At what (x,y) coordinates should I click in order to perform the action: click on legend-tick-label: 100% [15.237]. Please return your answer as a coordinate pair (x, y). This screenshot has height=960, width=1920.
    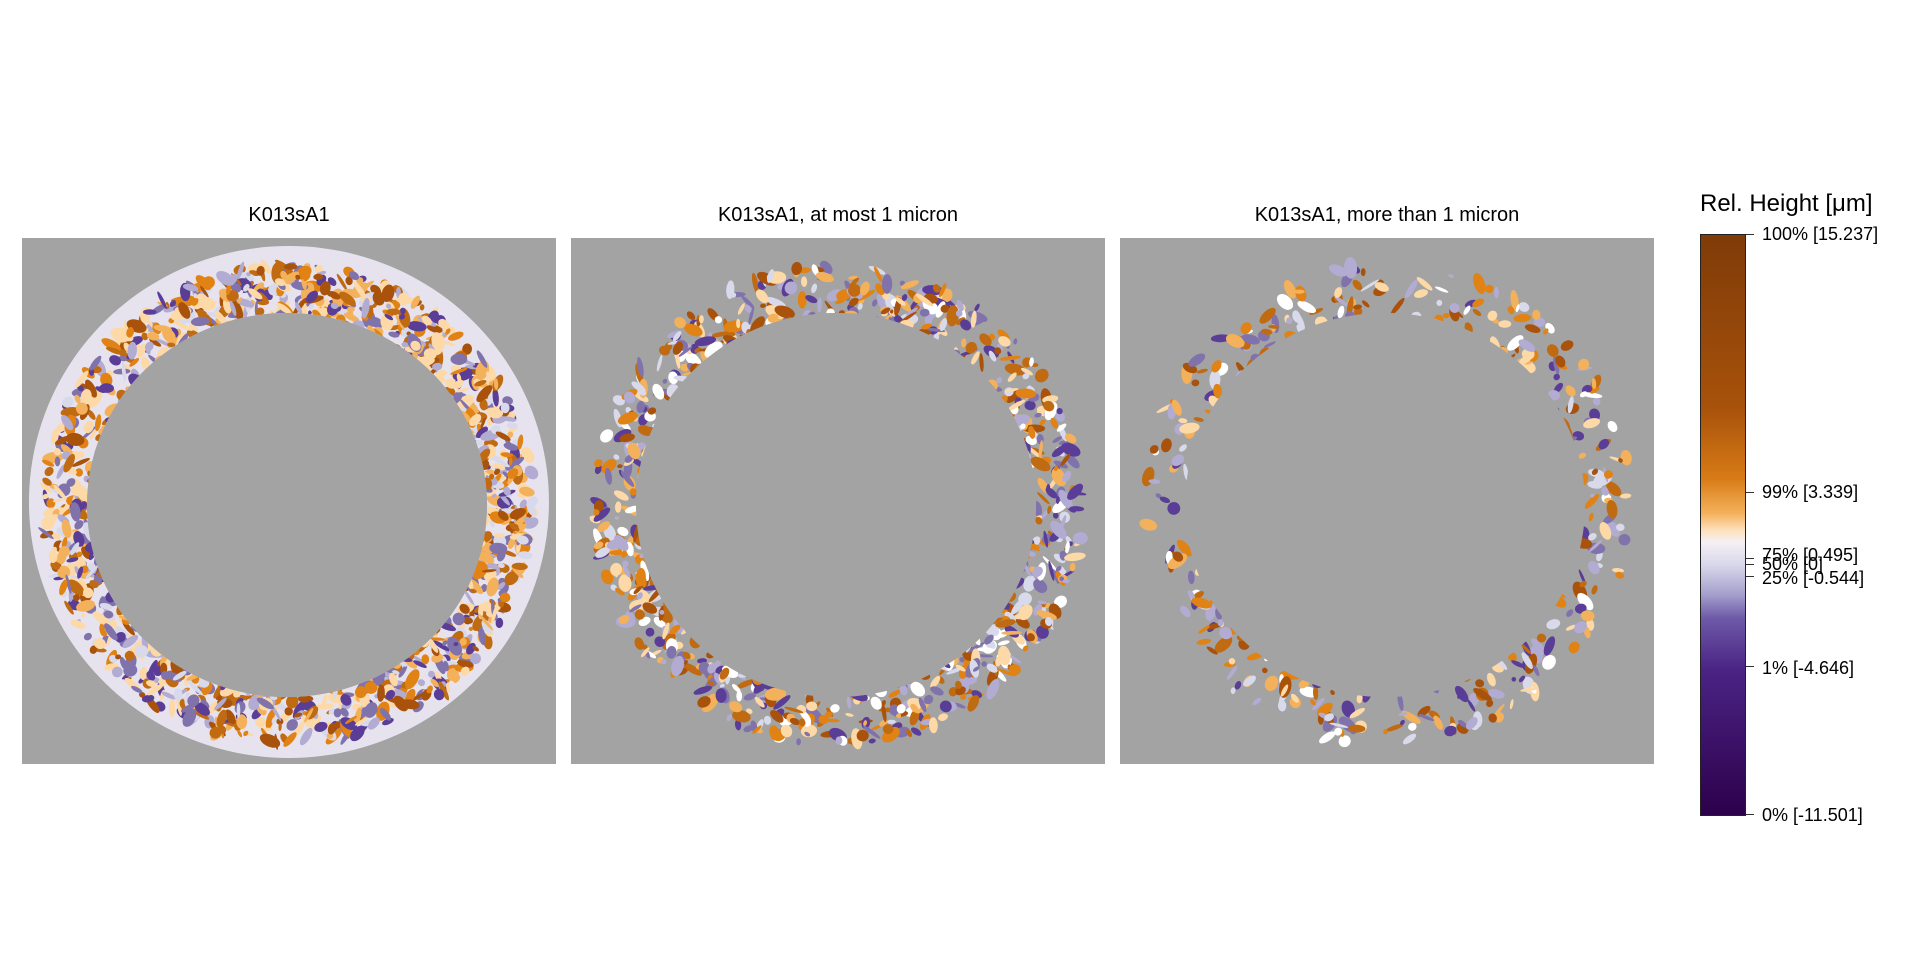
    Looking at the image, I should click on (1820, 234).